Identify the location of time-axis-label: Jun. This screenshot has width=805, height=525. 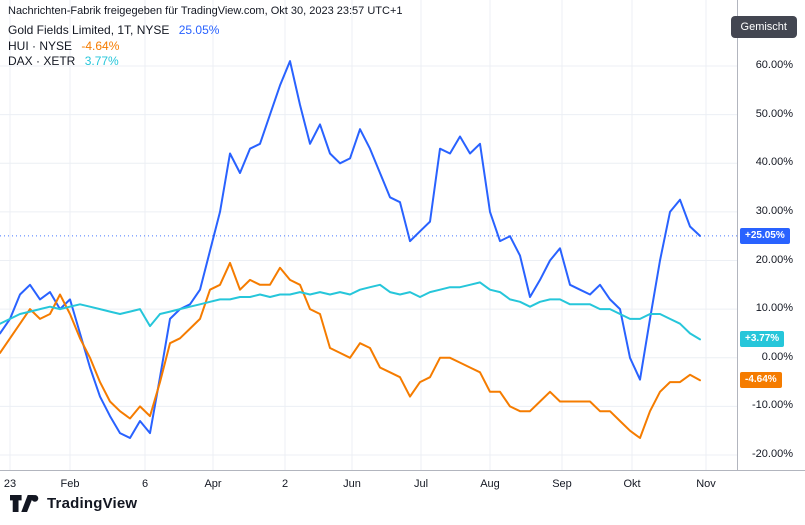
(352, 484).